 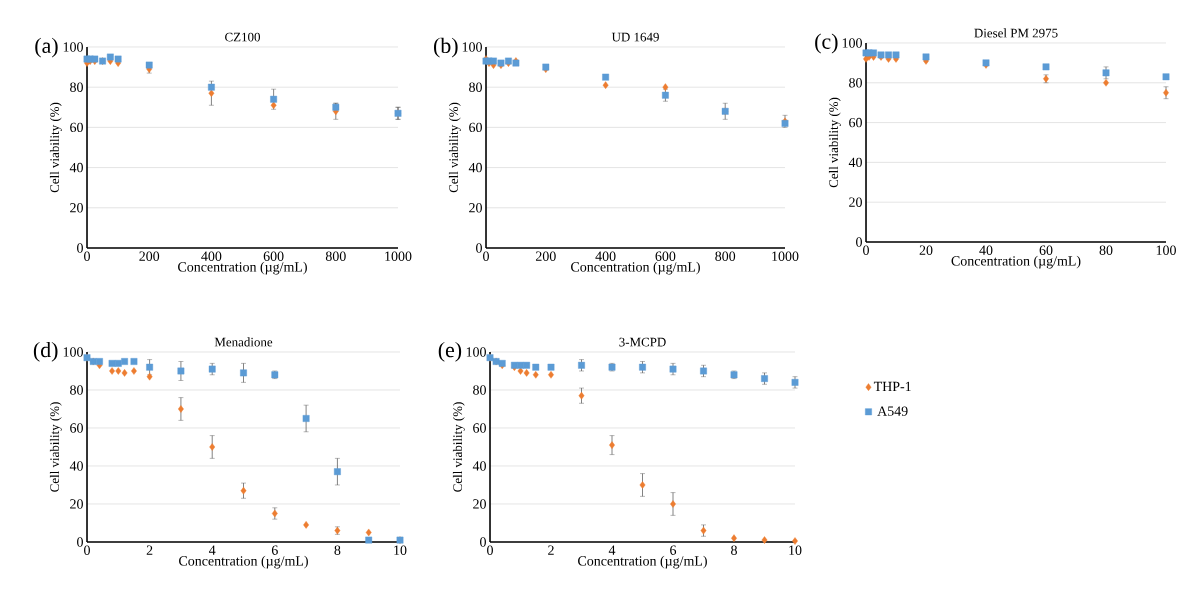 I want to click on text: (e), so click(x=450, y=351).